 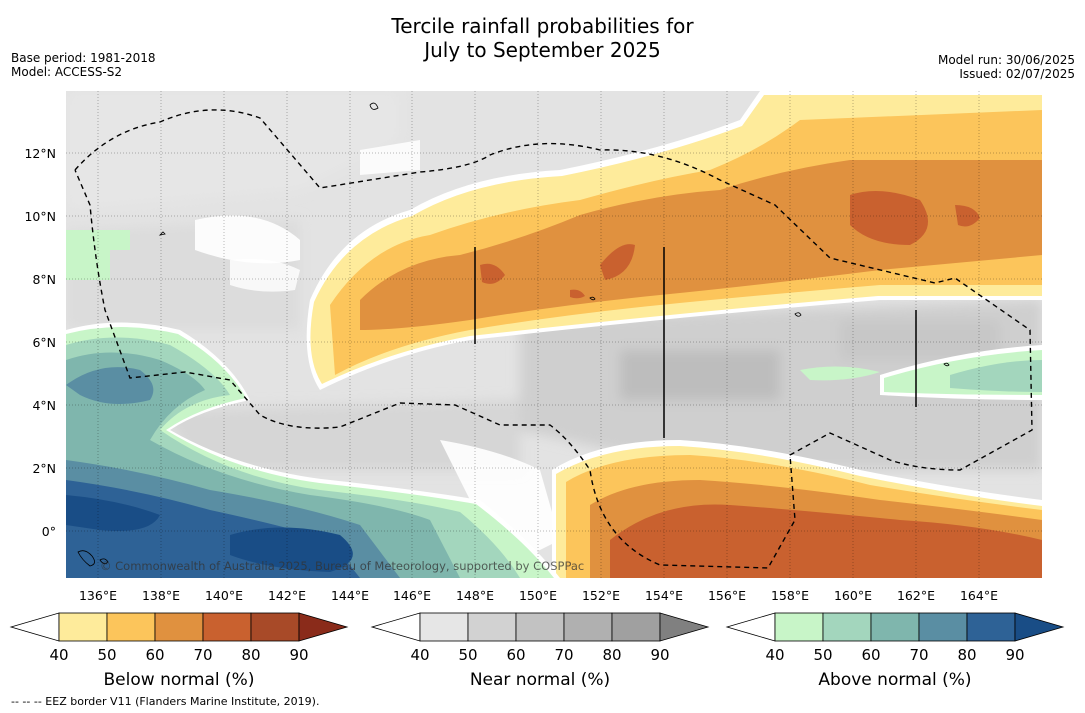 What do you see at coordinates (98, 595) in the screenshot?
I see `lon-label: 136°E` at bounding box center [98, 595].